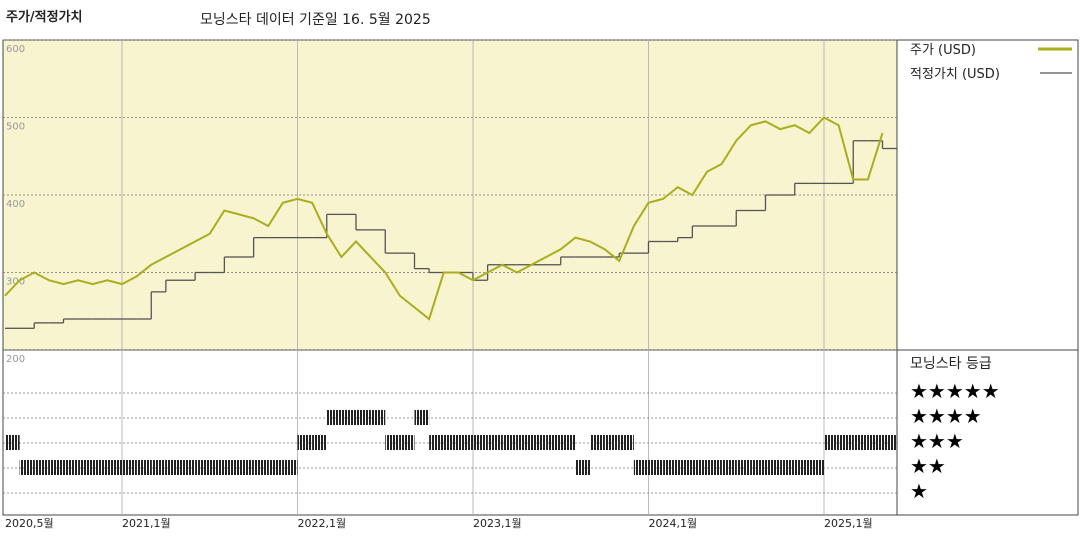  Describe the element at coordinates (943, 50) in the screenshot. I see `legend-label: 주가 (USD)` at that location.